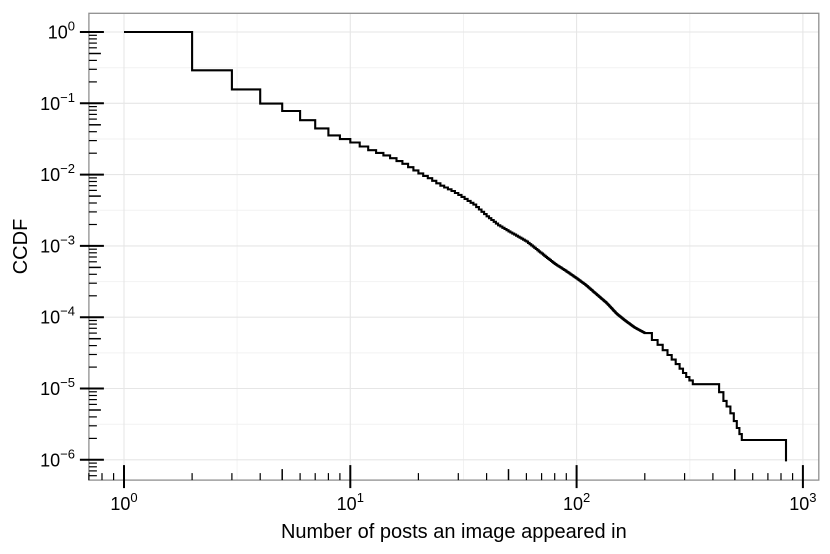  What do you see at coordinates (463, 502) in the screenshot?
I see `x-tick-labels: 10⁰ 10¹ 10² 10³` at bounding box center [463, 502].